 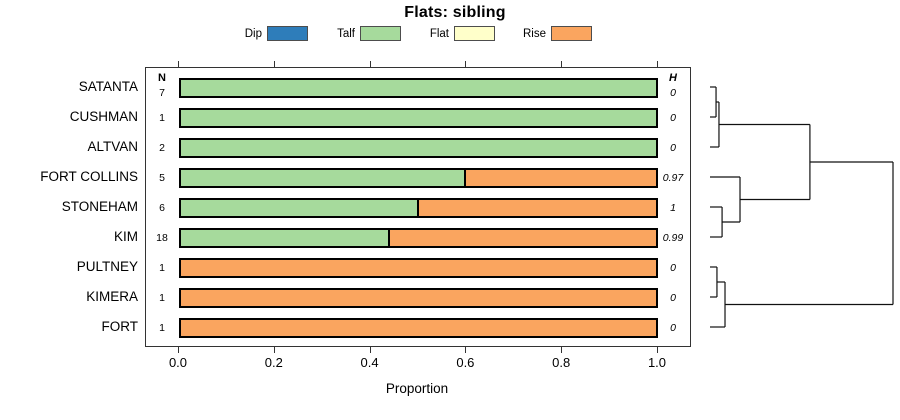 What do you see at coordinates (673, 178) in the screenshot?
I see `h-value: 0.97` at bounding box center [673, 178].